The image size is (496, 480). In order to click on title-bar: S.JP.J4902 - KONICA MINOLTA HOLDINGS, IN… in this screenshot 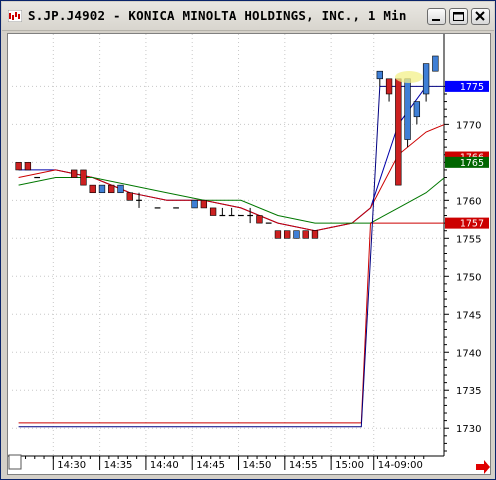, I will do `click(248, 16)`.